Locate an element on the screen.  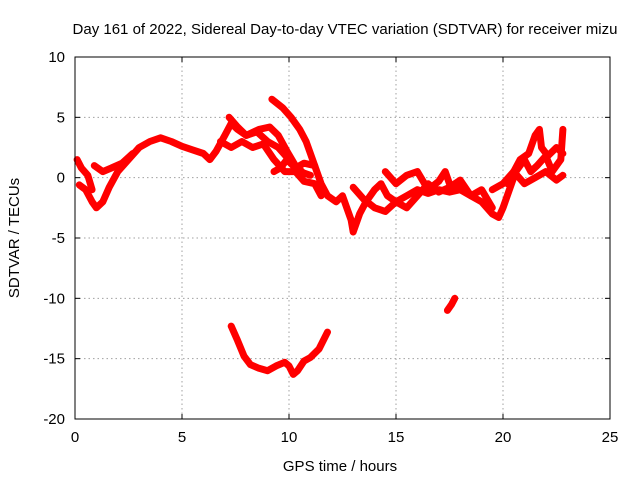
x-tick-label: 5 is located at coordinates (182, 437).